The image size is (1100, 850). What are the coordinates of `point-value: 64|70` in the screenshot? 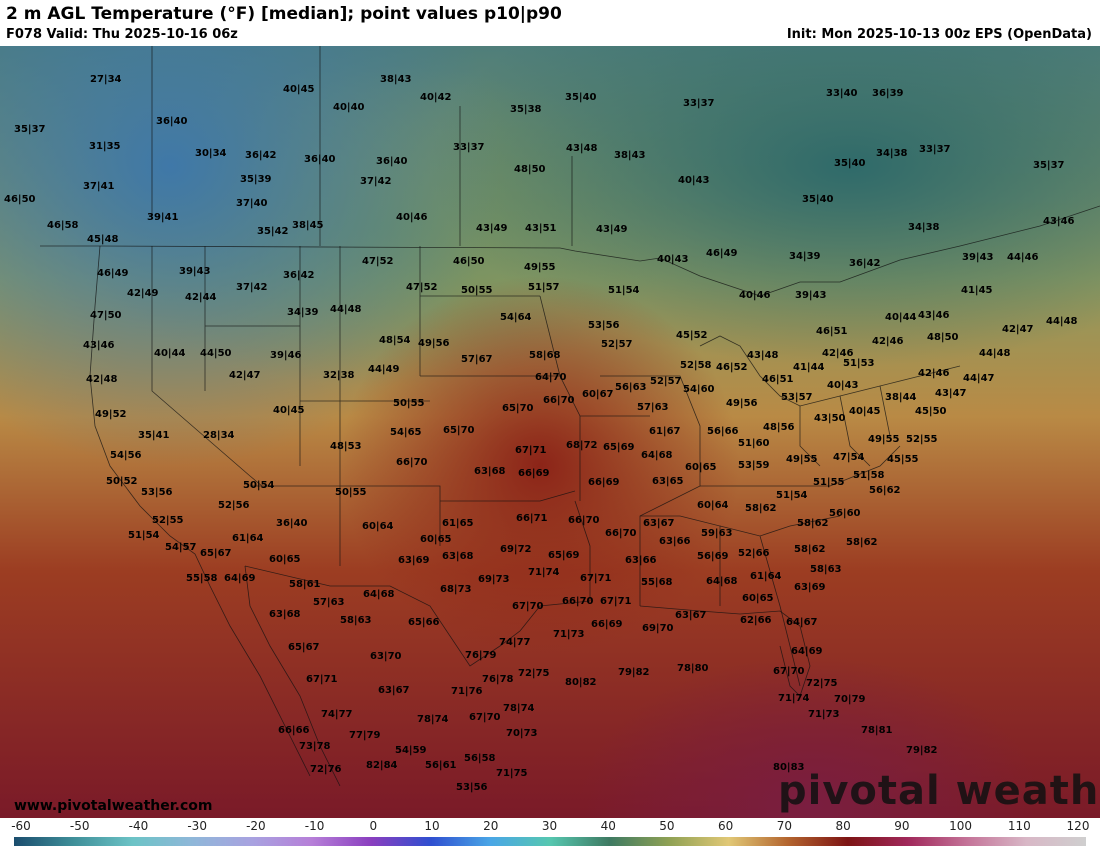 It's located at (551, 377).